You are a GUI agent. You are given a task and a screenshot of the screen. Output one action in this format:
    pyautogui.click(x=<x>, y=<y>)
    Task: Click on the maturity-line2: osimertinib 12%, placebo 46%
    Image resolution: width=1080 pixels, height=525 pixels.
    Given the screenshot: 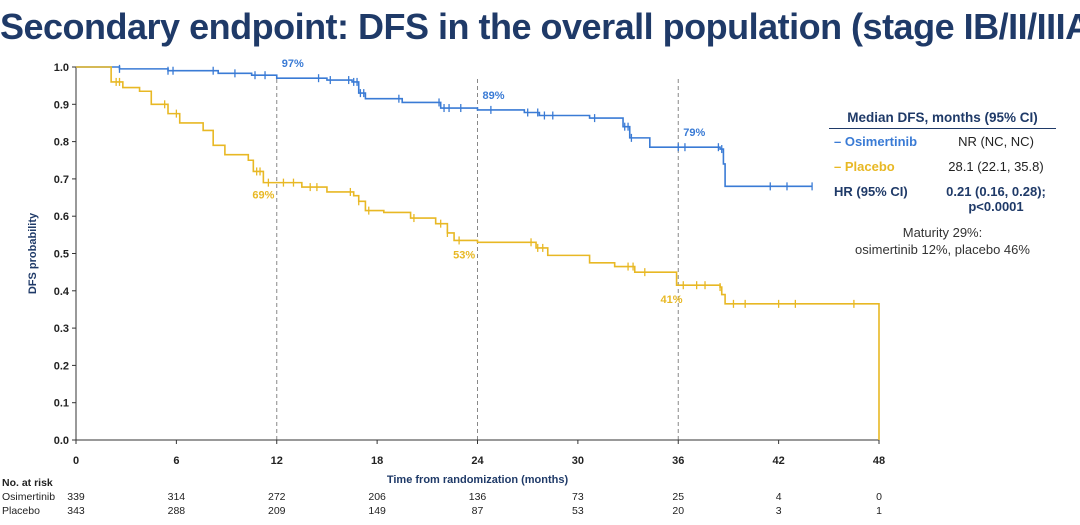 What is the action you would take?
    pyautogui.click(x=942, y=249)
    